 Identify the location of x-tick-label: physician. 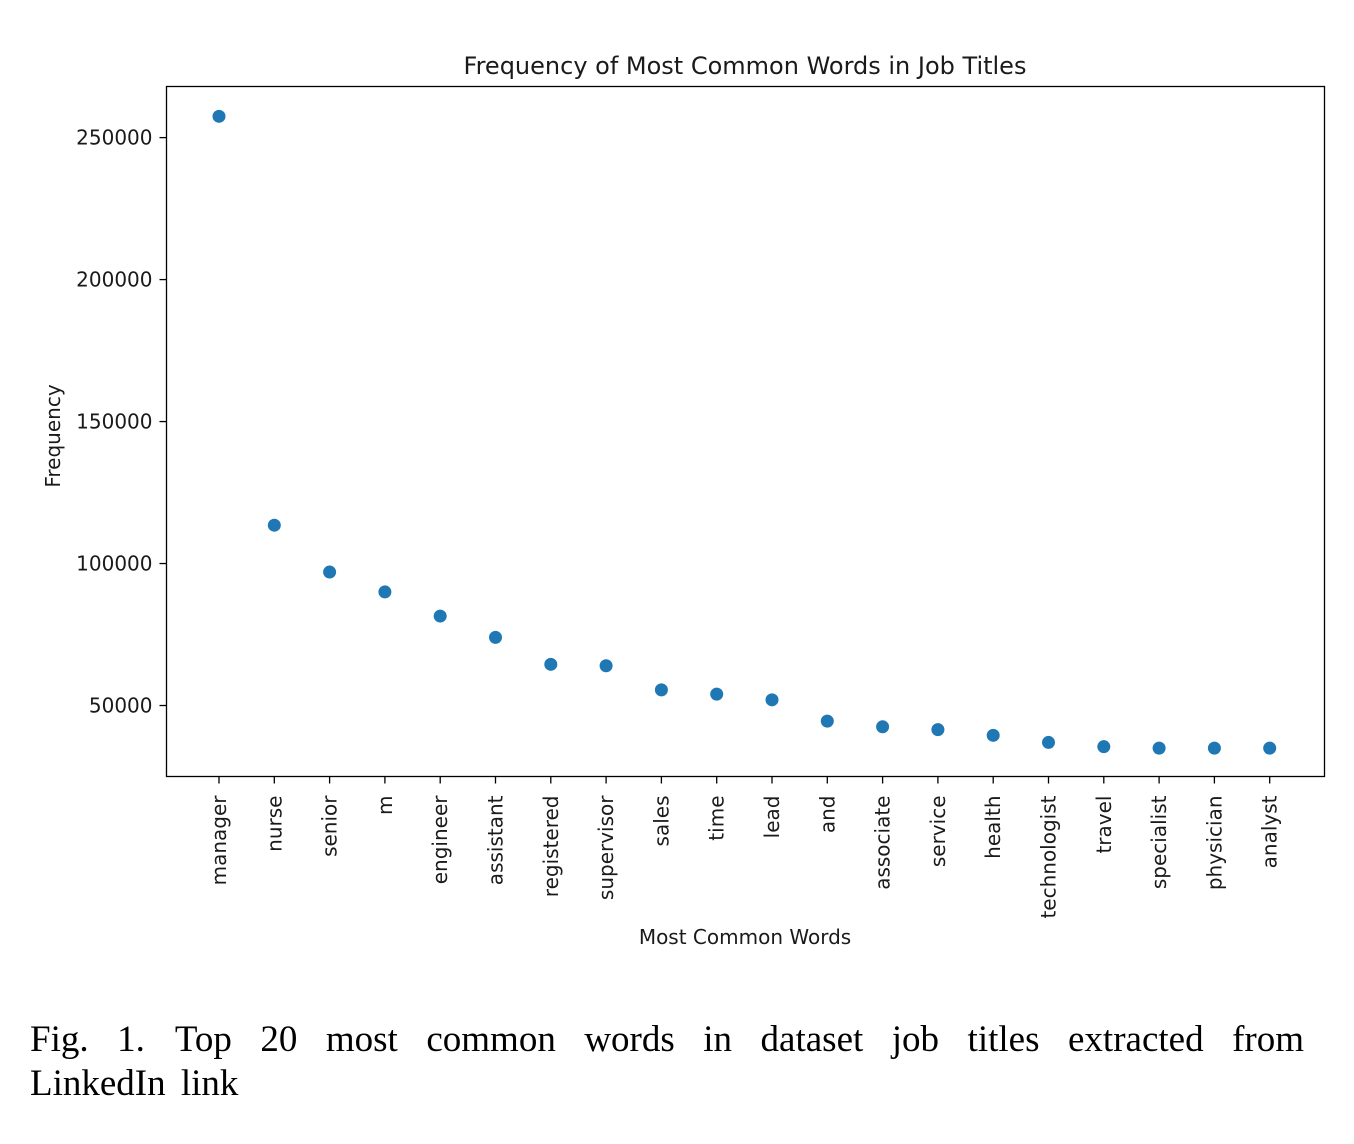
(1214, 843).